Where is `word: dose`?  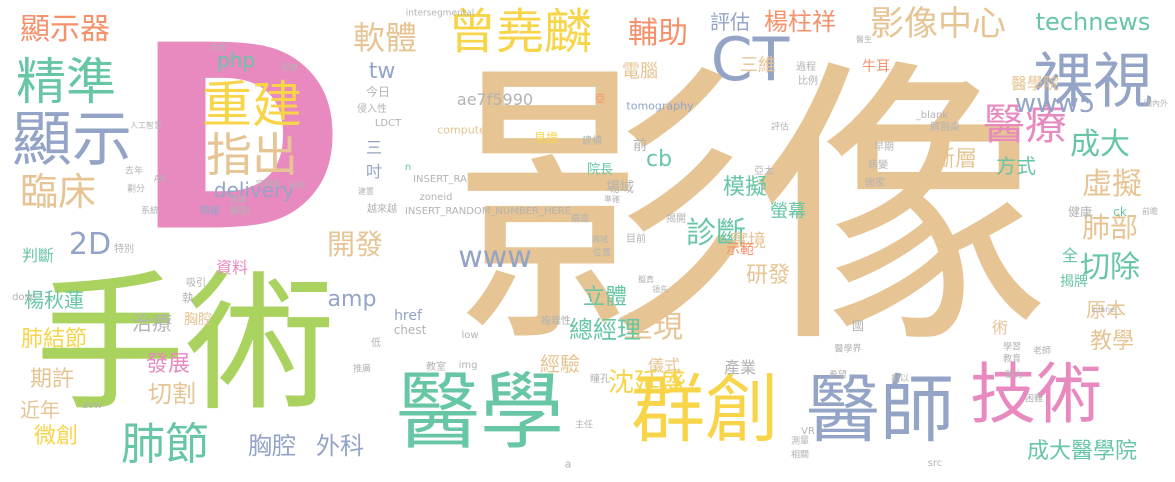 word: dose is located at coordinates (24, 297).